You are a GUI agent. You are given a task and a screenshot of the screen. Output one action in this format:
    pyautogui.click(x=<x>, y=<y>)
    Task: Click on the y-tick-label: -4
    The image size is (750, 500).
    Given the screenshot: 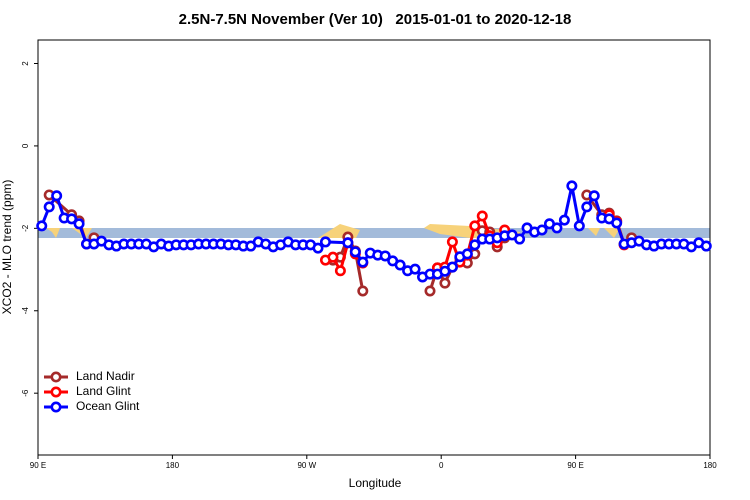 What is the action you would take?
    pyautogui.click(x=25, y=311)
    